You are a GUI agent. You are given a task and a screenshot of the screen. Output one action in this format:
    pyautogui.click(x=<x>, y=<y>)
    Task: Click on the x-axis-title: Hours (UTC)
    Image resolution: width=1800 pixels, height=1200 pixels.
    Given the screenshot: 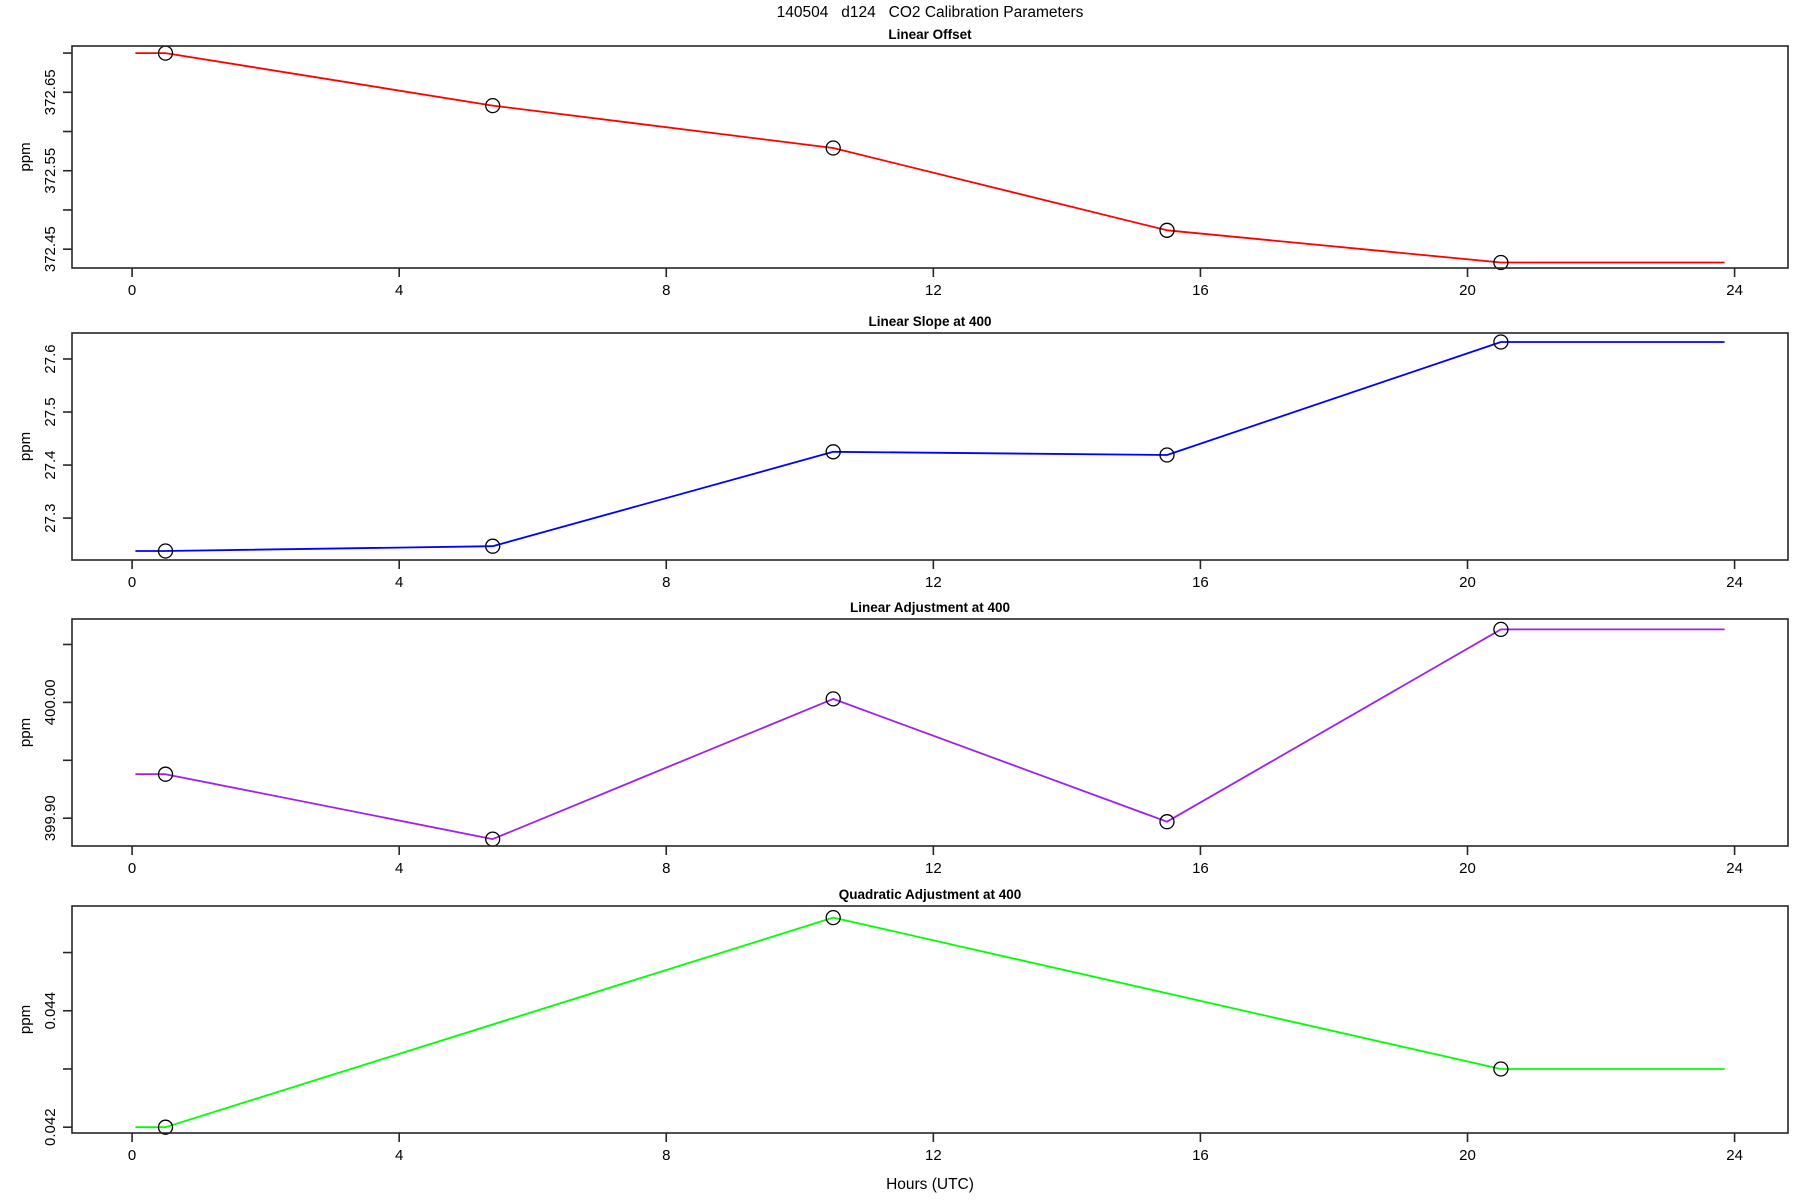 What is the action you would take?
    pyautogui.click(x=930, y=1184)
    